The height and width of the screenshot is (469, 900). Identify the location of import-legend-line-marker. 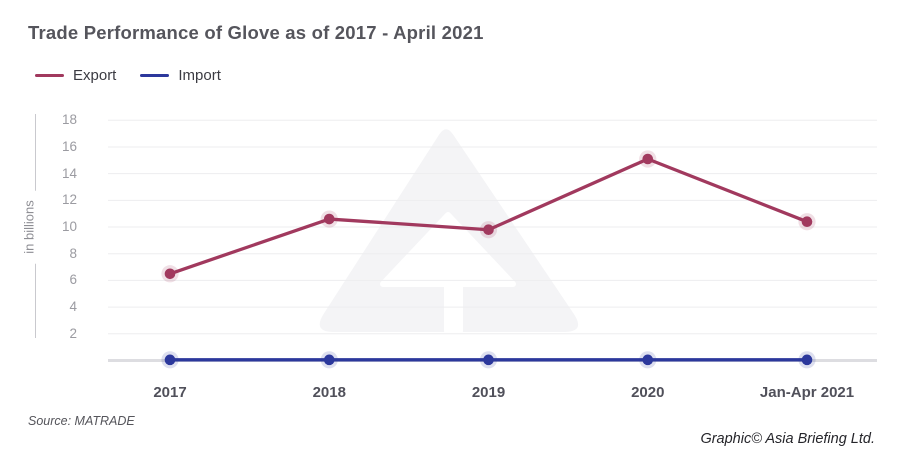
(155, 75).